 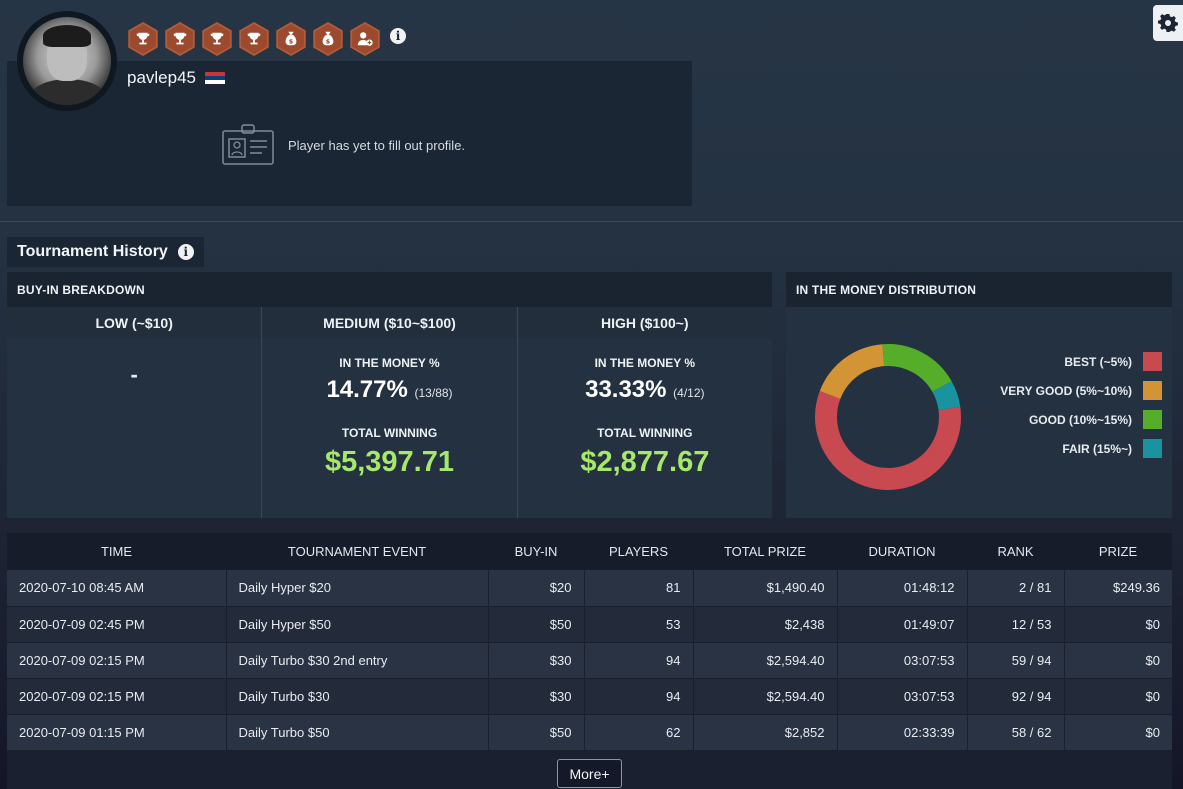 I want to click on gear-icon, so click(x=1168, y=22).